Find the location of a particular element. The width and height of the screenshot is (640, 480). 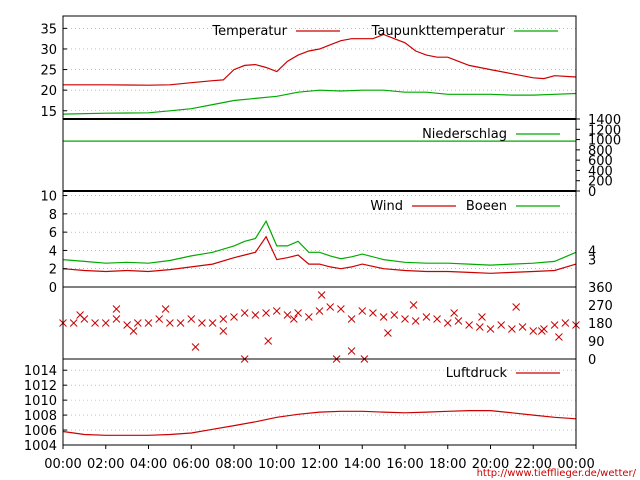

y-tick-label-right: 800 is located at coordinates (600, 151).